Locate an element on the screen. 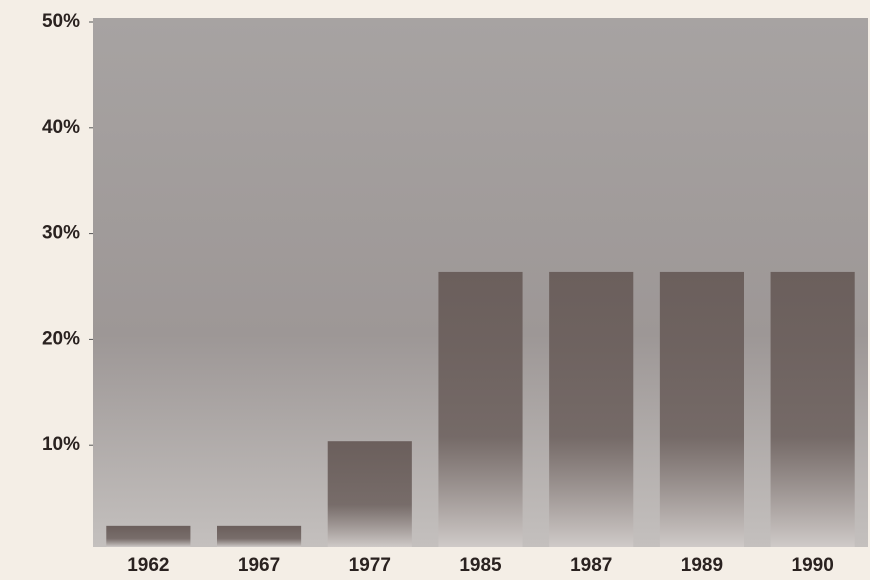 The image size is (870, 580). x-tick-label: 1962 is located at coordinates (148, 565).